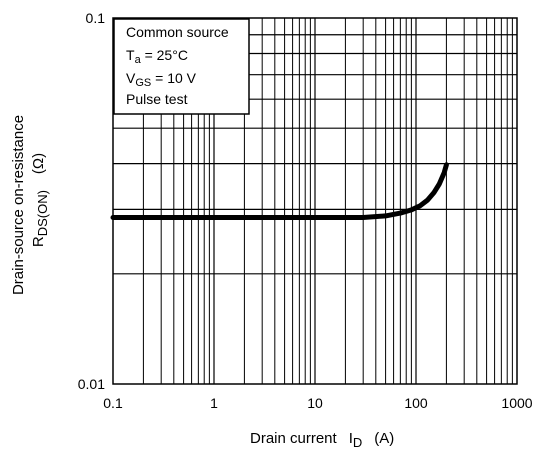 This screenshot has height=450, width=536. I want to click on y-axis-label-symbol: RDS(ON)(Ω), so click(40, 200).